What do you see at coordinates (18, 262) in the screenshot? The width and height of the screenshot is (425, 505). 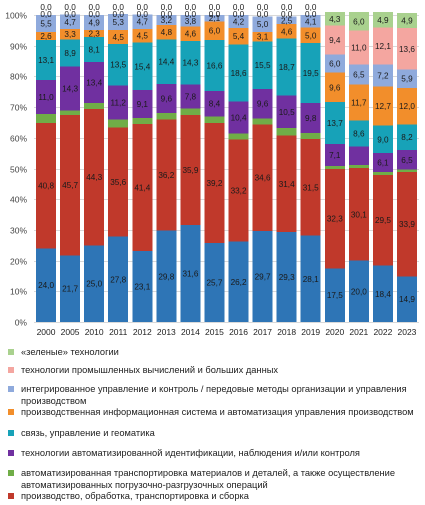 I see `y-tick-label: 20%` at bounding box center [18, 262].